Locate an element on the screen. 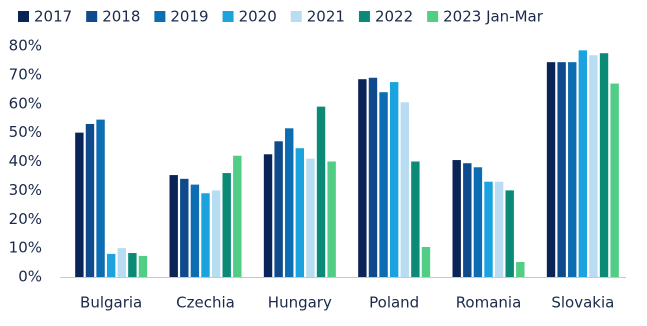 Image resolution: width=647 pixels, height=326 pixels. x-tick-label: Czechia is located at coordinates (205, 303).